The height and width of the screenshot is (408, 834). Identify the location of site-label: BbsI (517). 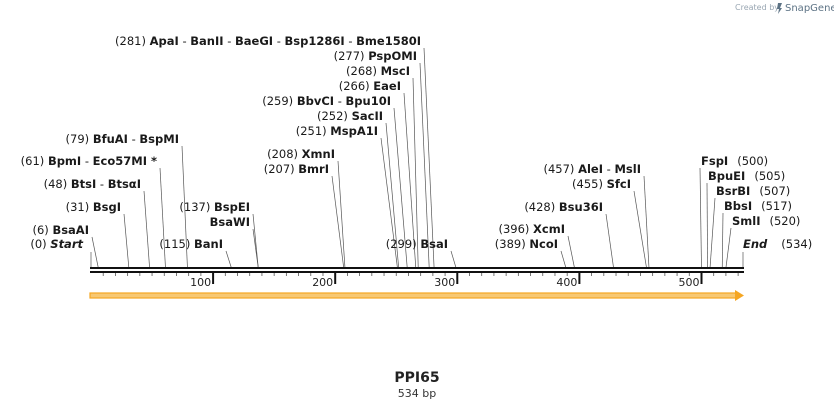
(758, 206).